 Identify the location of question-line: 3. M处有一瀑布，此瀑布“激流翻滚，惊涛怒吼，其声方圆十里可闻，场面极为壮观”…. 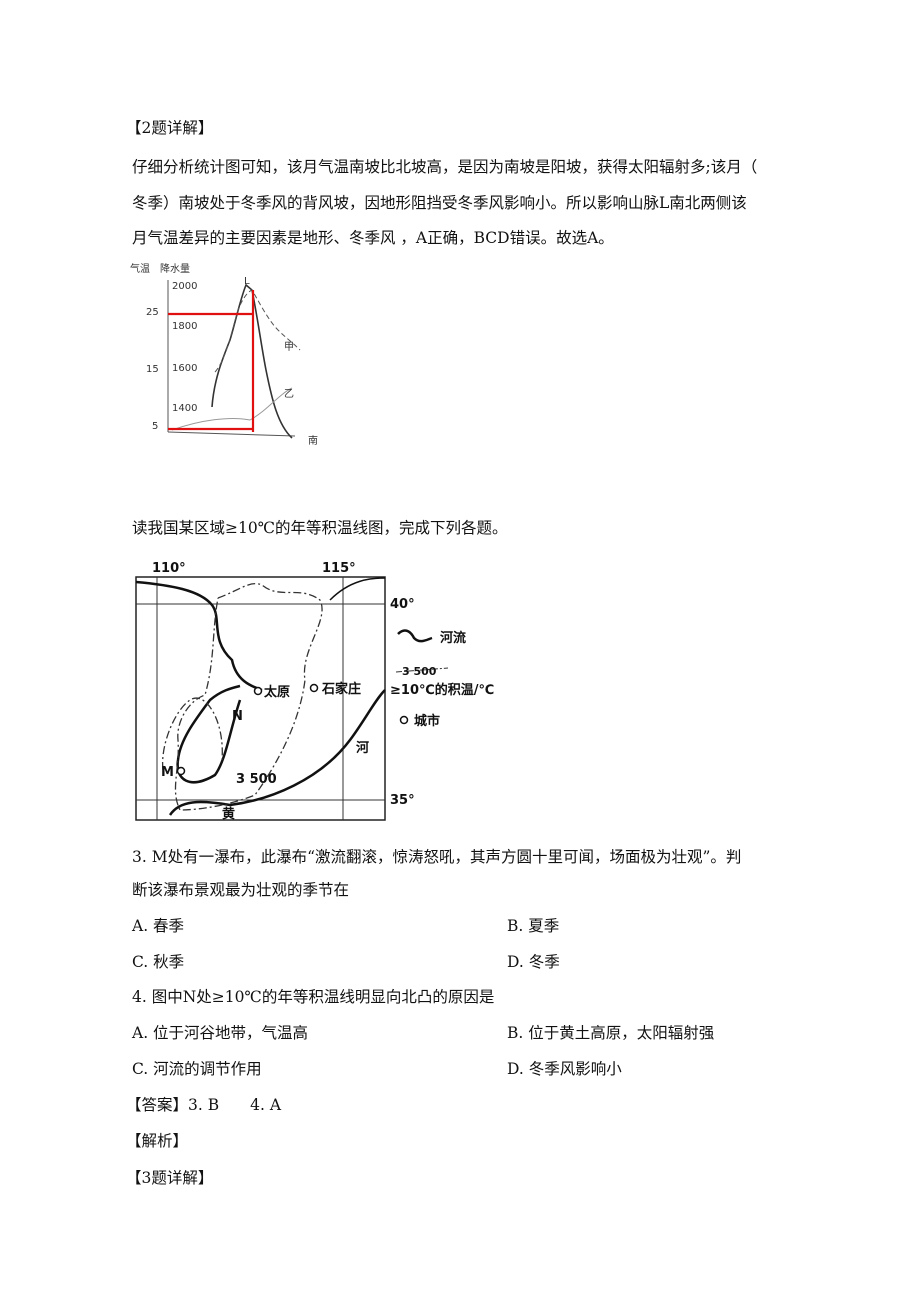
(437, 857).